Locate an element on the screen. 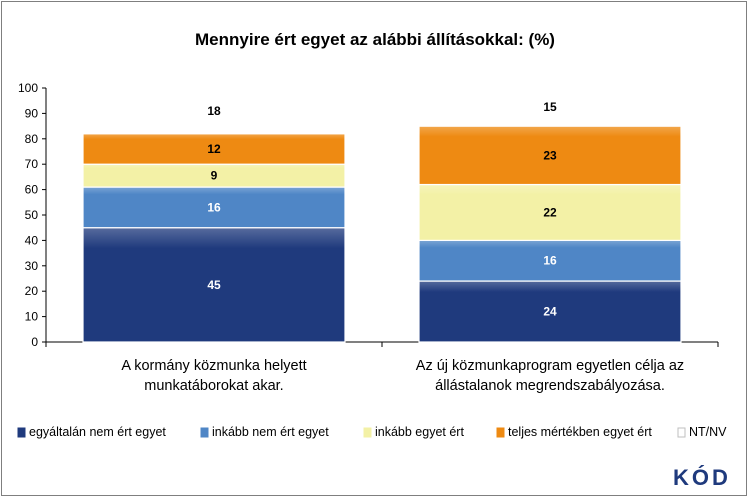 The height and width of the screenshot is (499, 750). y-tick-label: 100 is located at coordinates (28, 88).